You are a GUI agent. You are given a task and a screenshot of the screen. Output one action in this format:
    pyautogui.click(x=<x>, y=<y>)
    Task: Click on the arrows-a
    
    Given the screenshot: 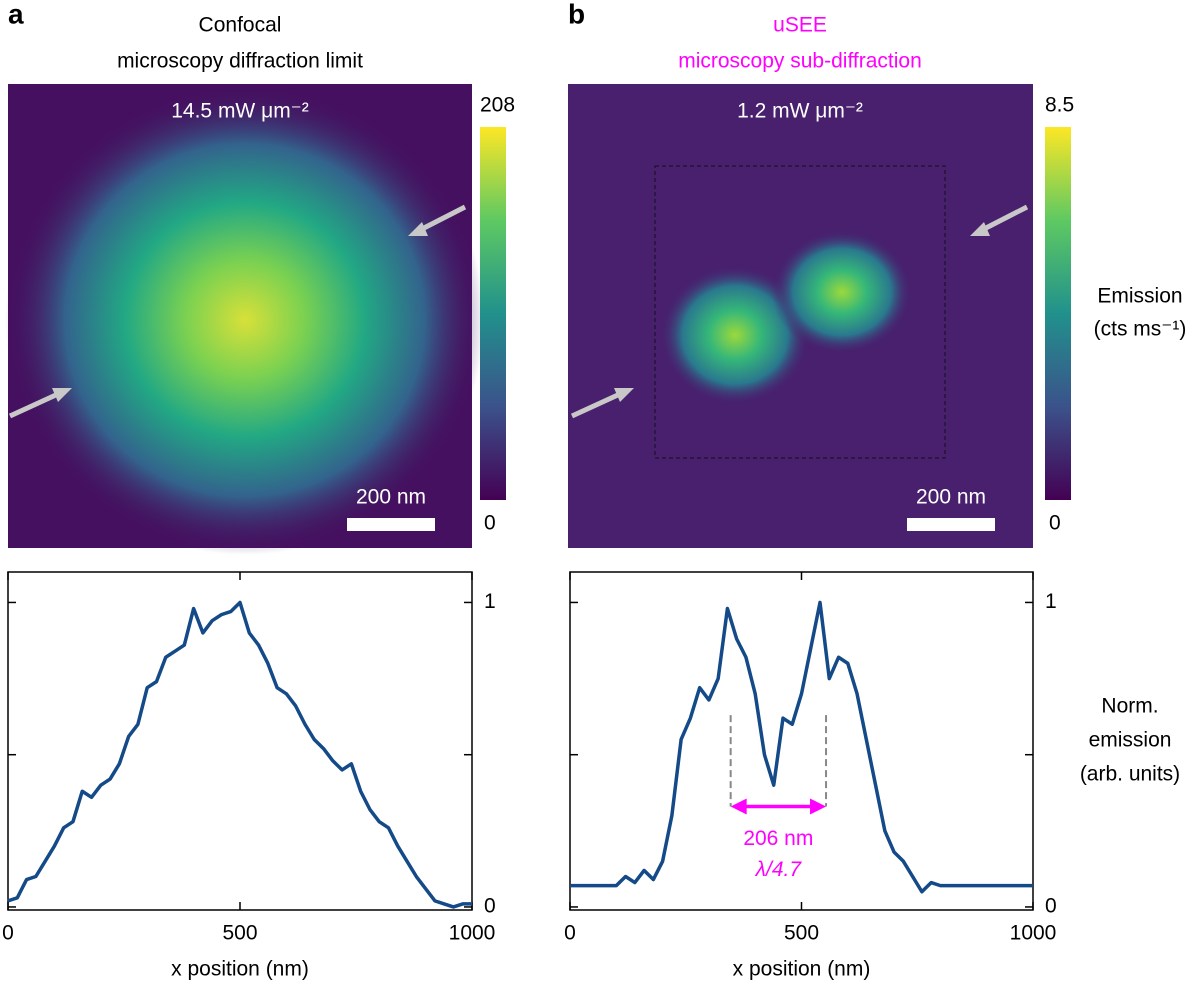 What is the action you would take?
    pyautogui.click(x=237, y=311)
    